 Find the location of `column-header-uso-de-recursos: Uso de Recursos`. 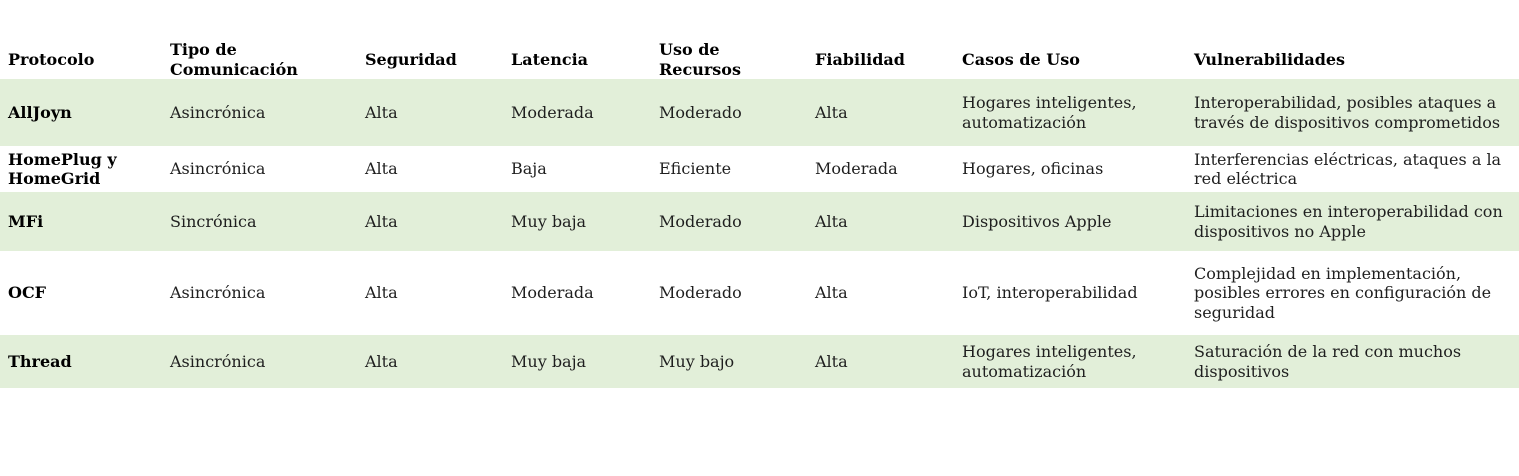

column-header-uso-de-recursos: Uso de Recursos is located at coordinates (700, 59).